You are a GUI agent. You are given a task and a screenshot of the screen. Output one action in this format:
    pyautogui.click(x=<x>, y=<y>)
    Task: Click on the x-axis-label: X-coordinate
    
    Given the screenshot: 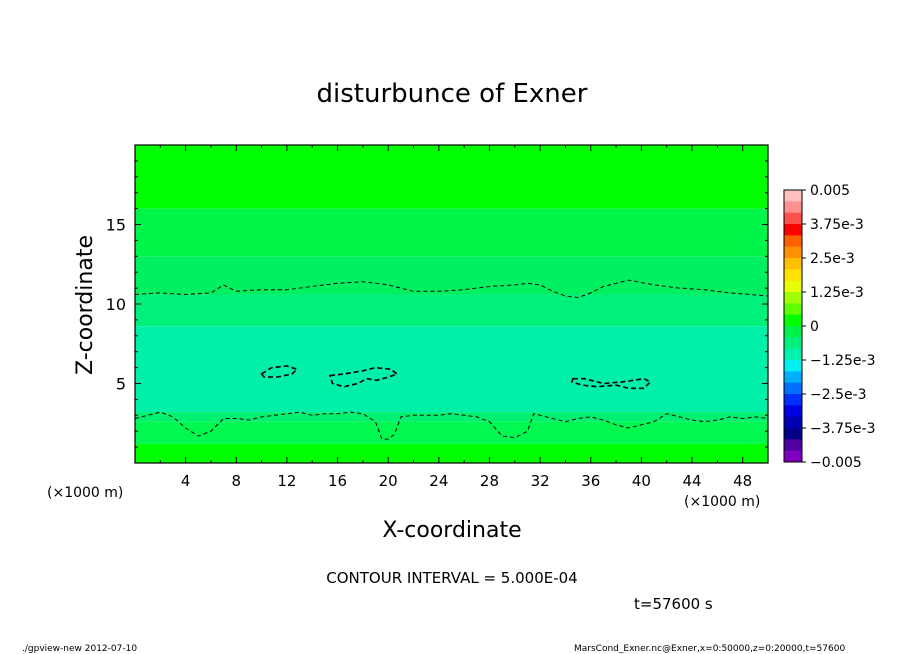 What is the action you would take?
    pyautogui.click(x=451, y=530)
    